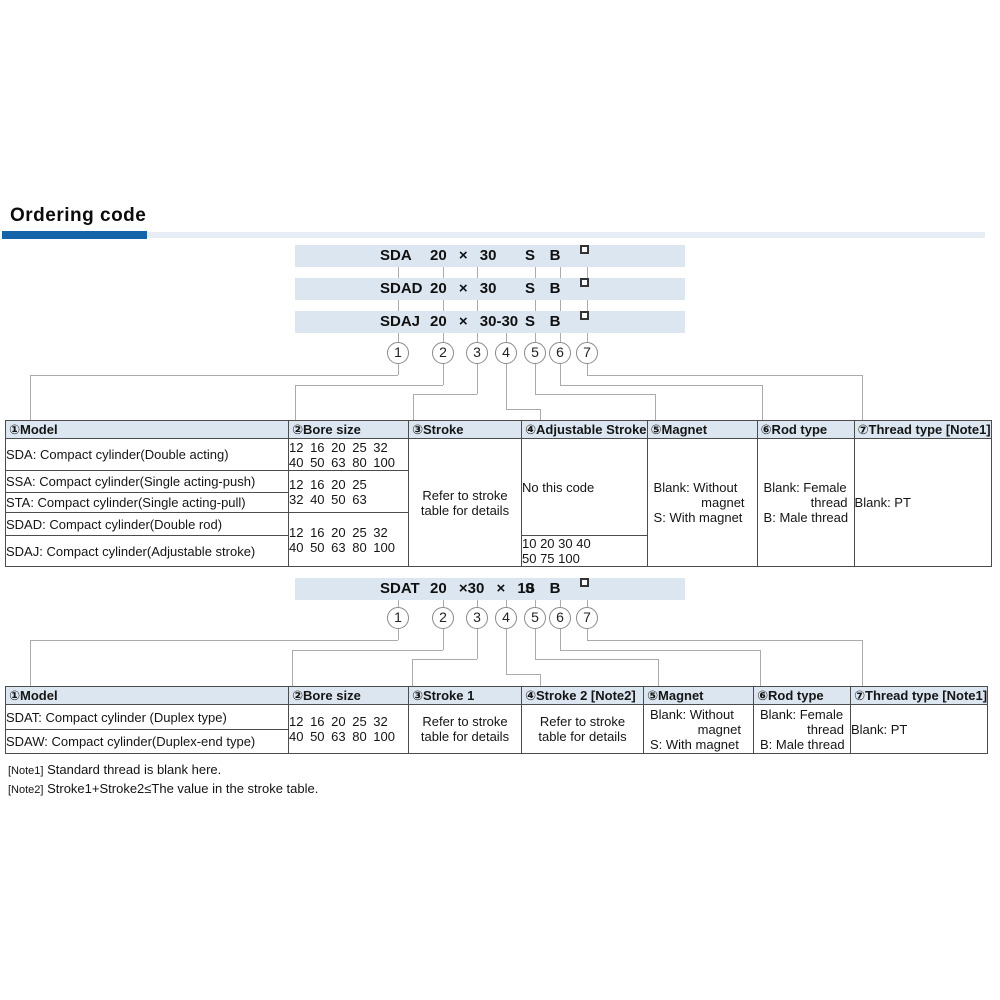 The width and height of the screenshot is (1000, 1000). What do you see at coordinates (147, 524) in the screenshot?
I see `model-cell: SDAD: Compact cylinder(Double rod)` at bounding box center [147, 524].